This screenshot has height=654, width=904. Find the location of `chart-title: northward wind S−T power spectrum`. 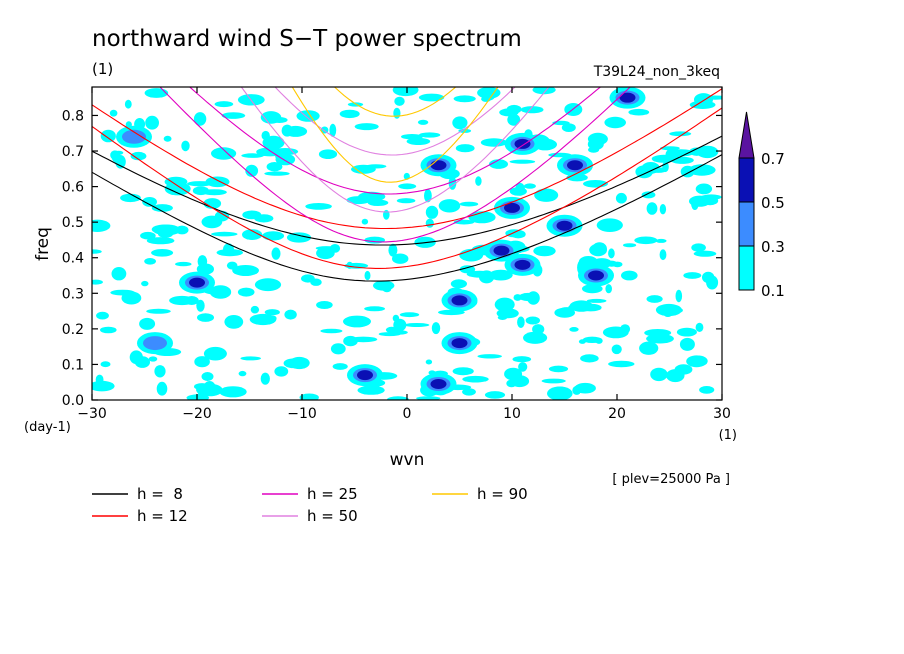

chart-title: northward wind S−T power spectrum is located at coordinates (307, 39).